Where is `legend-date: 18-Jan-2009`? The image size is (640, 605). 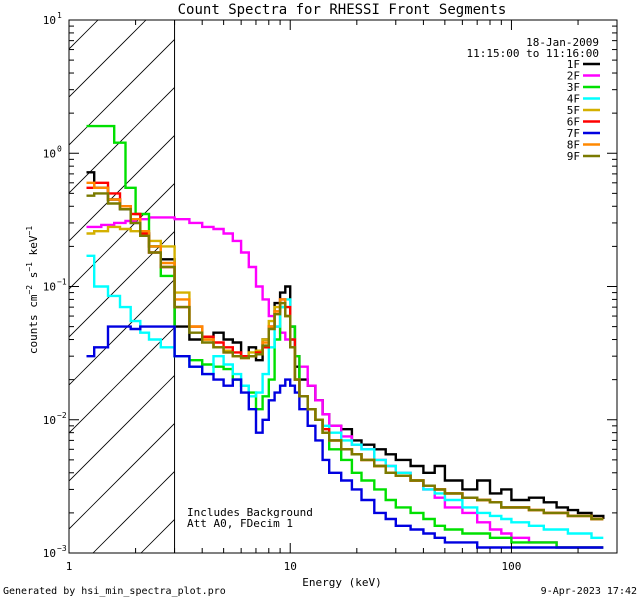 legend-date: 18-Jan-2009 is located at coordinates (562, 42).